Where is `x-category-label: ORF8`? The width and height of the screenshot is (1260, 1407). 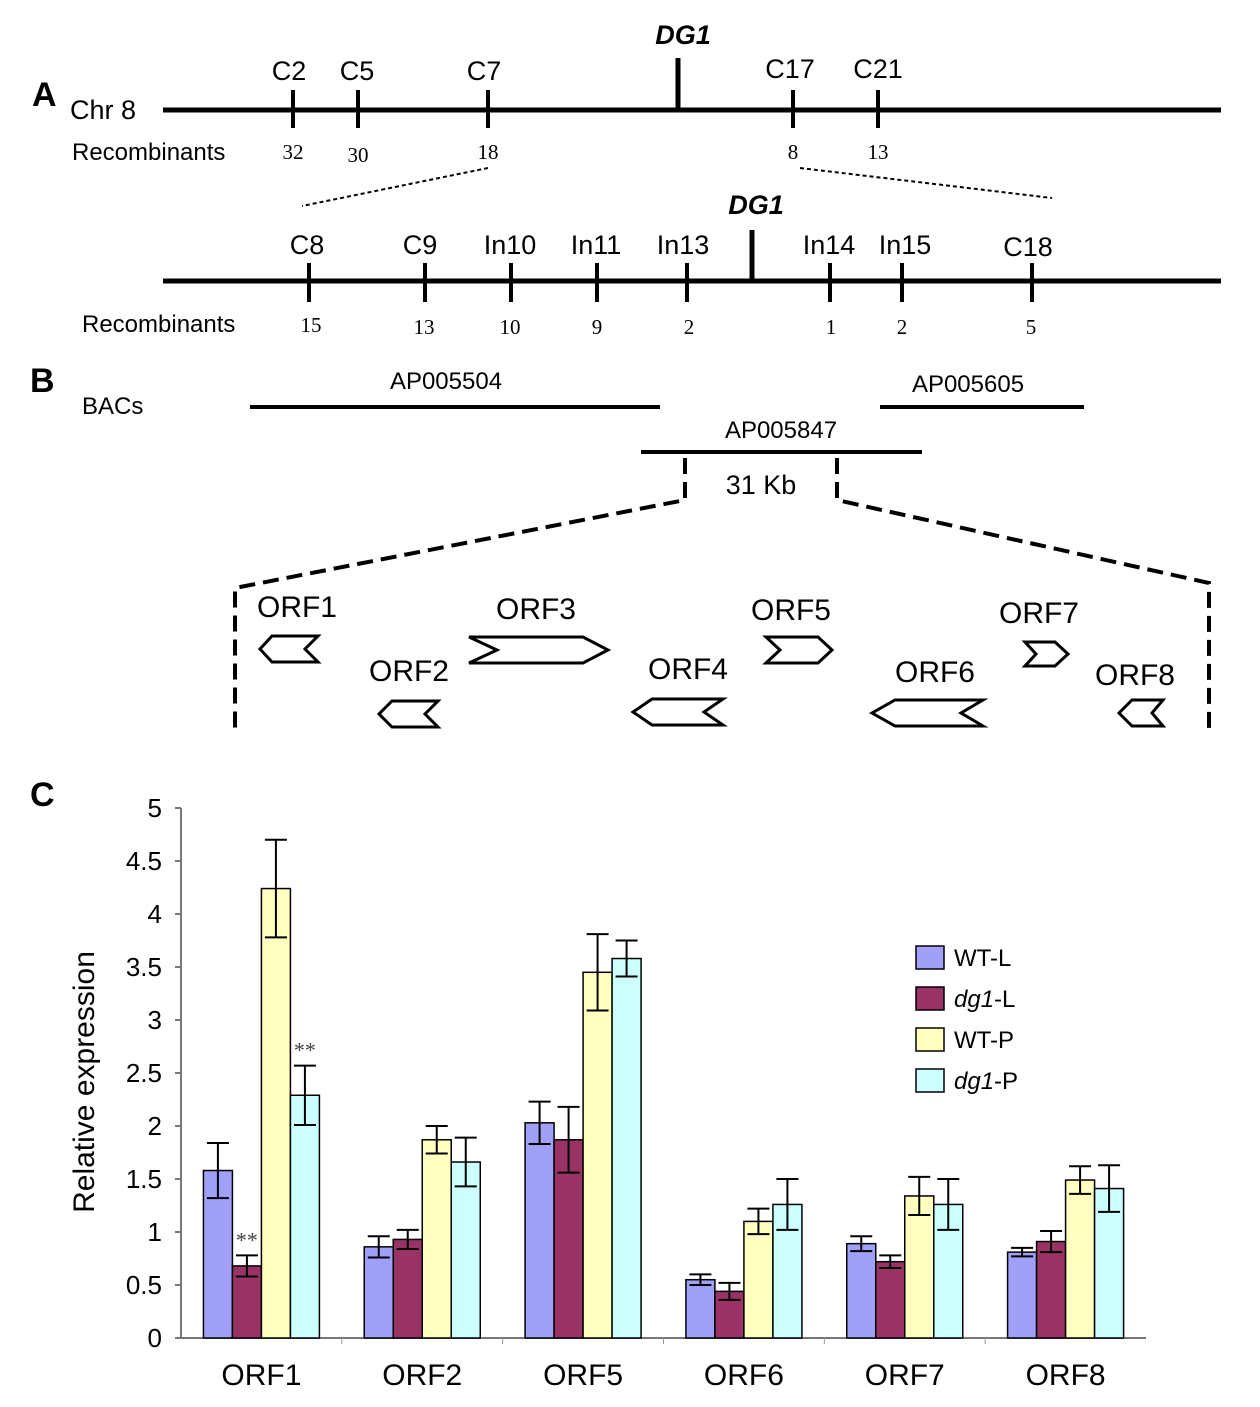
x-category-label: ORF8 is located at coordinates (1066, 1375).